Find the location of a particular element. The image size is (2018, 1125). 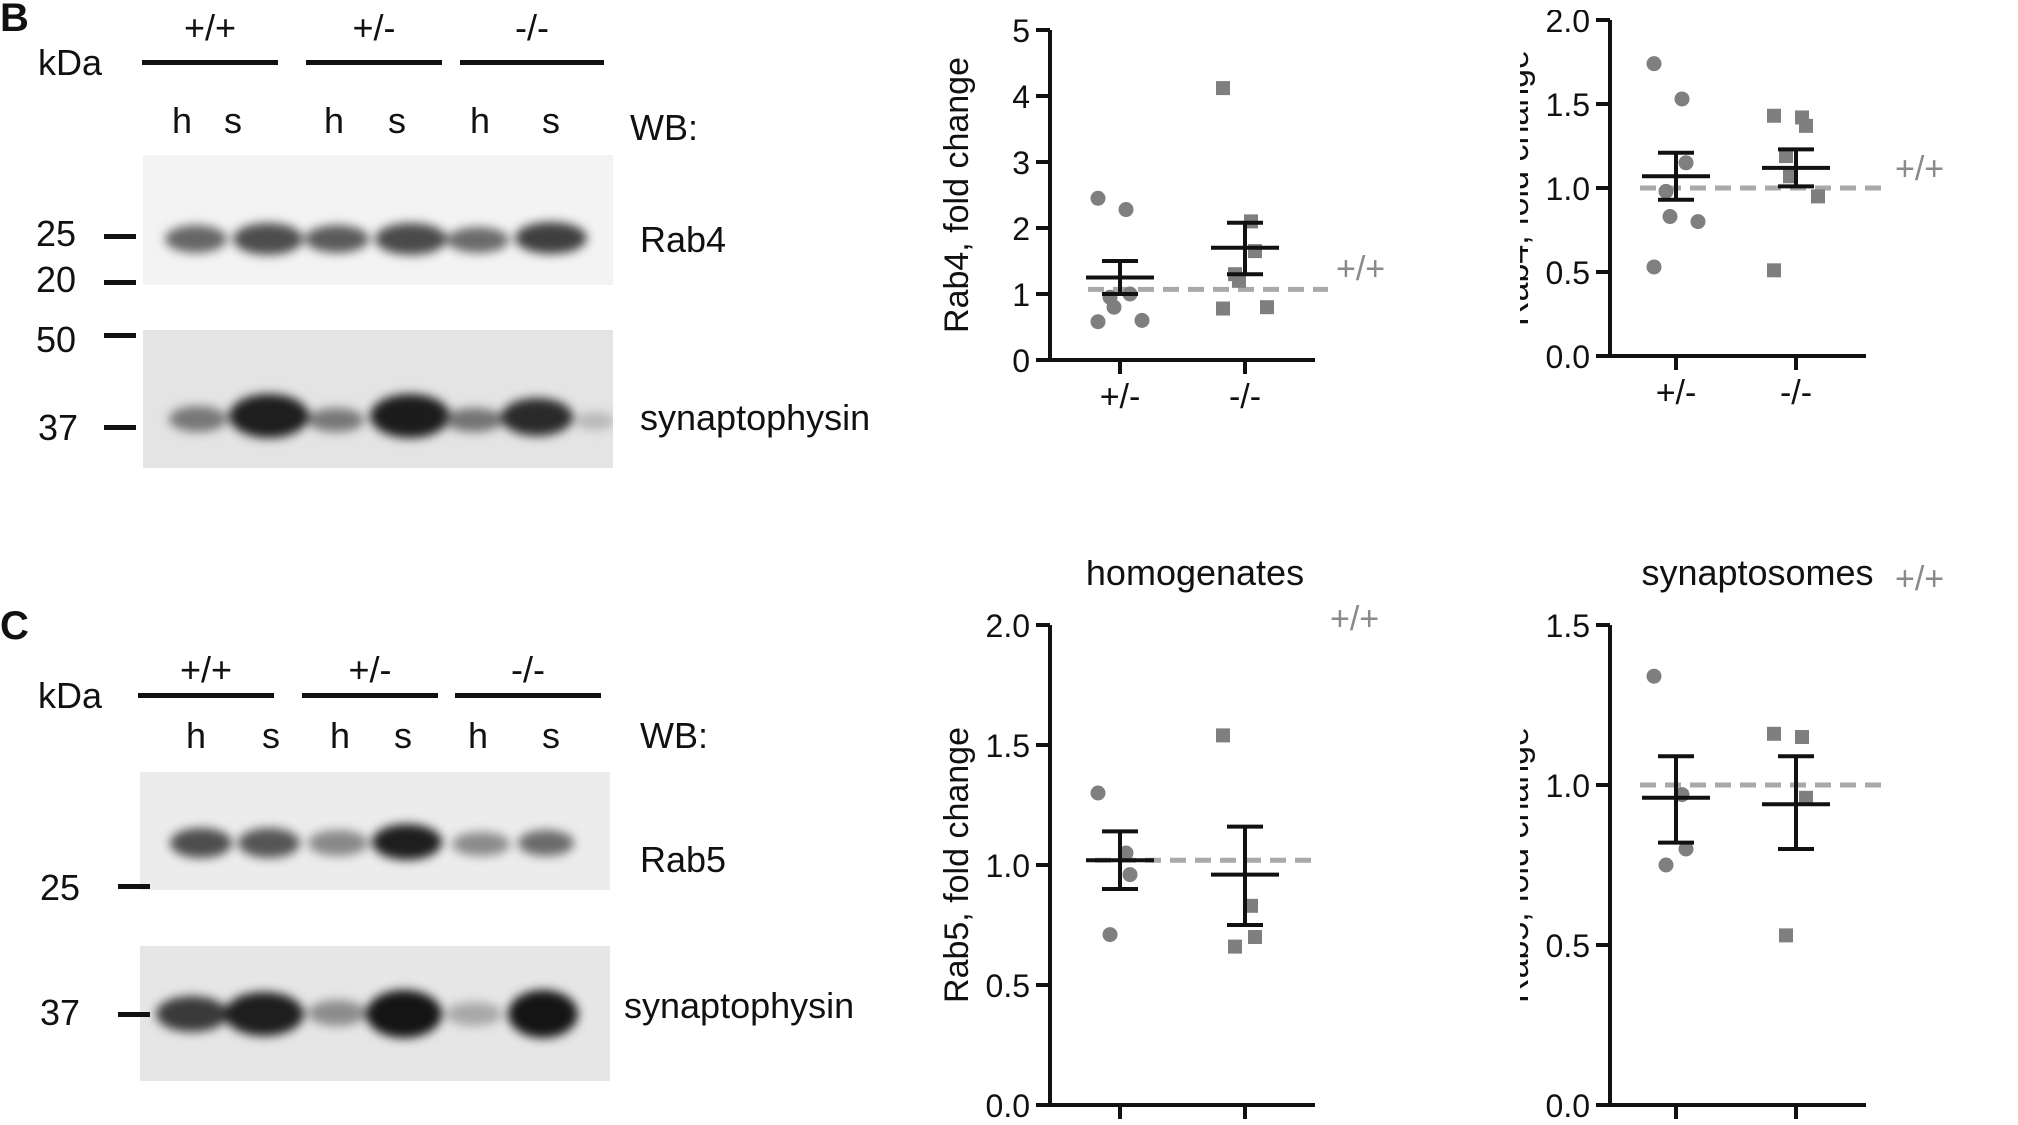

chart-title: homogenates is located at coordinates (1195, 576).